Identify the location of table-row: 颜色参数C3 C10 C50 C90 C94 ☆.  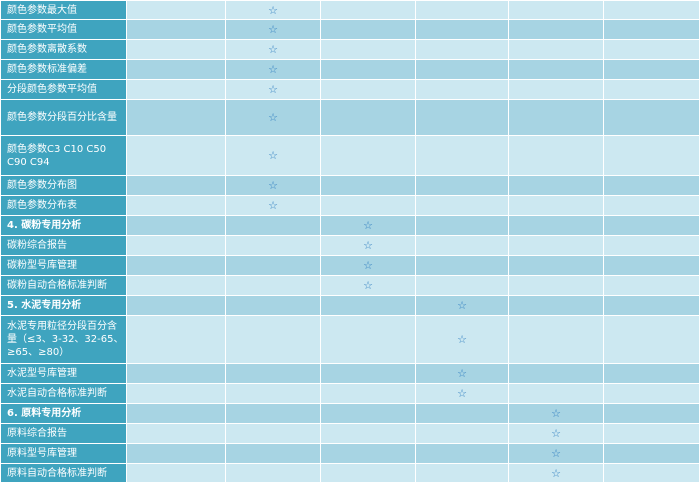
(350, 155).